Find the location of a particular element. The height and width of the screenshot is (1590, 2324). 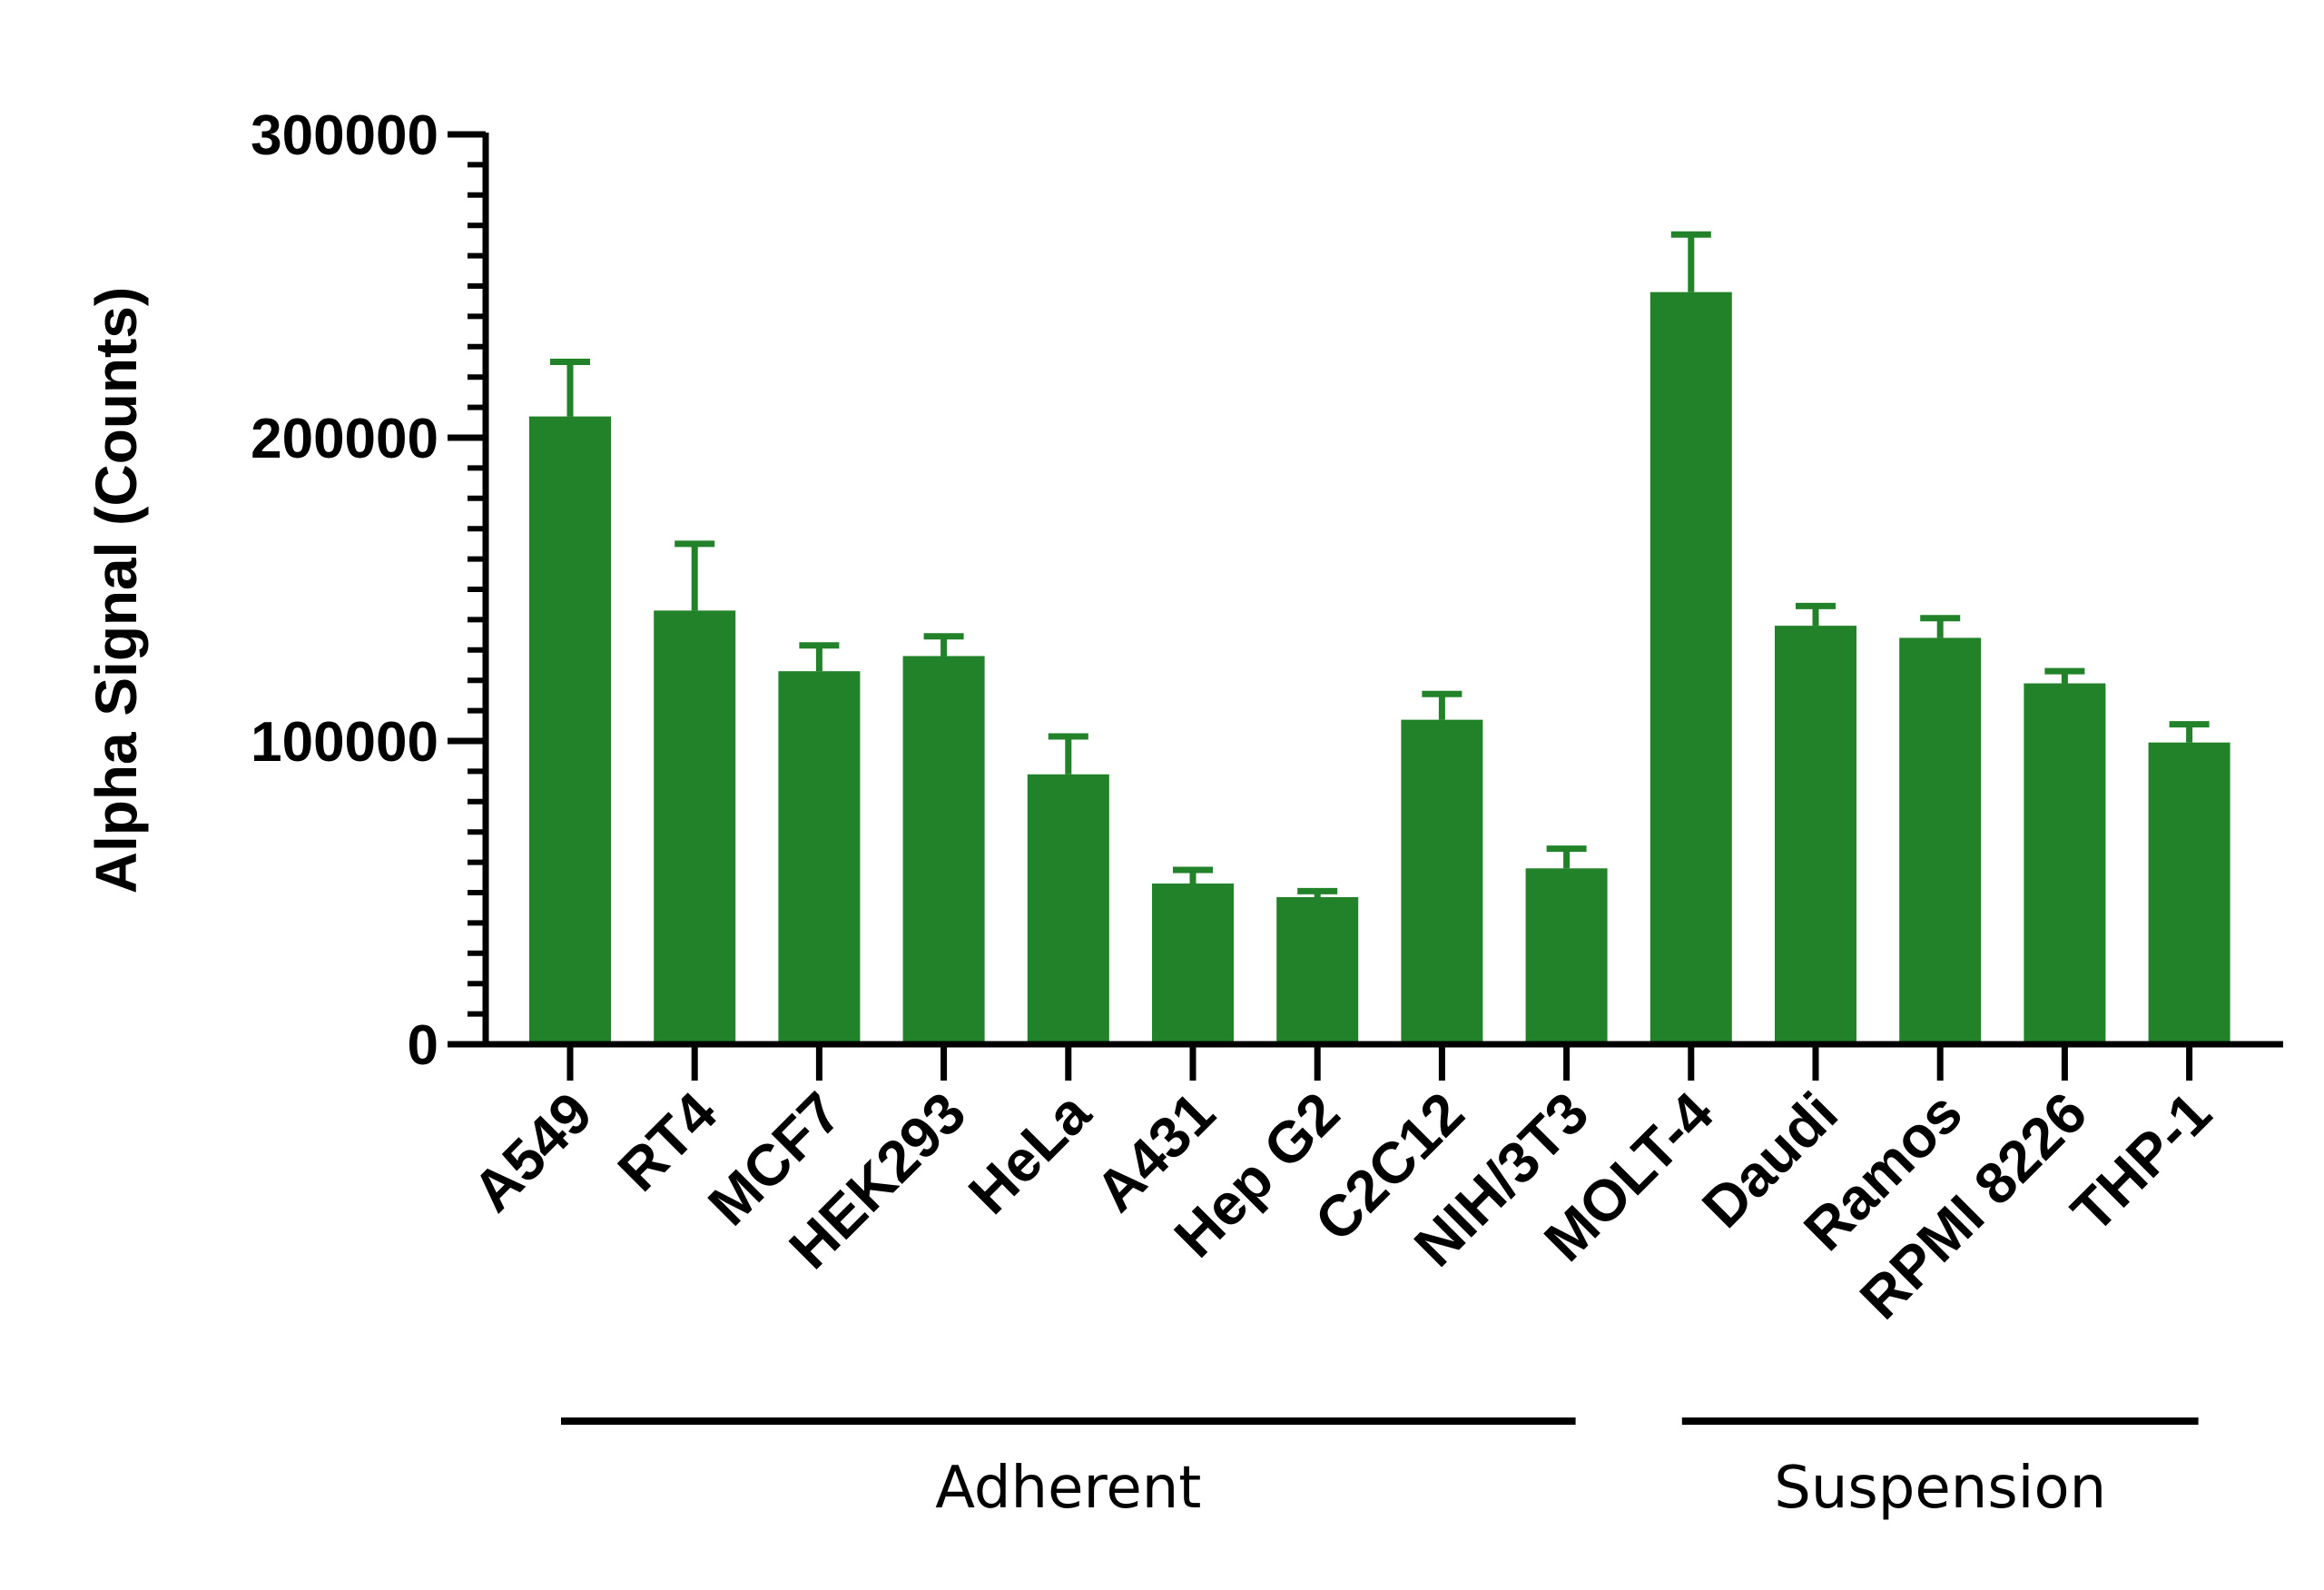

bar-a549 is located at coordinates (570, 730).